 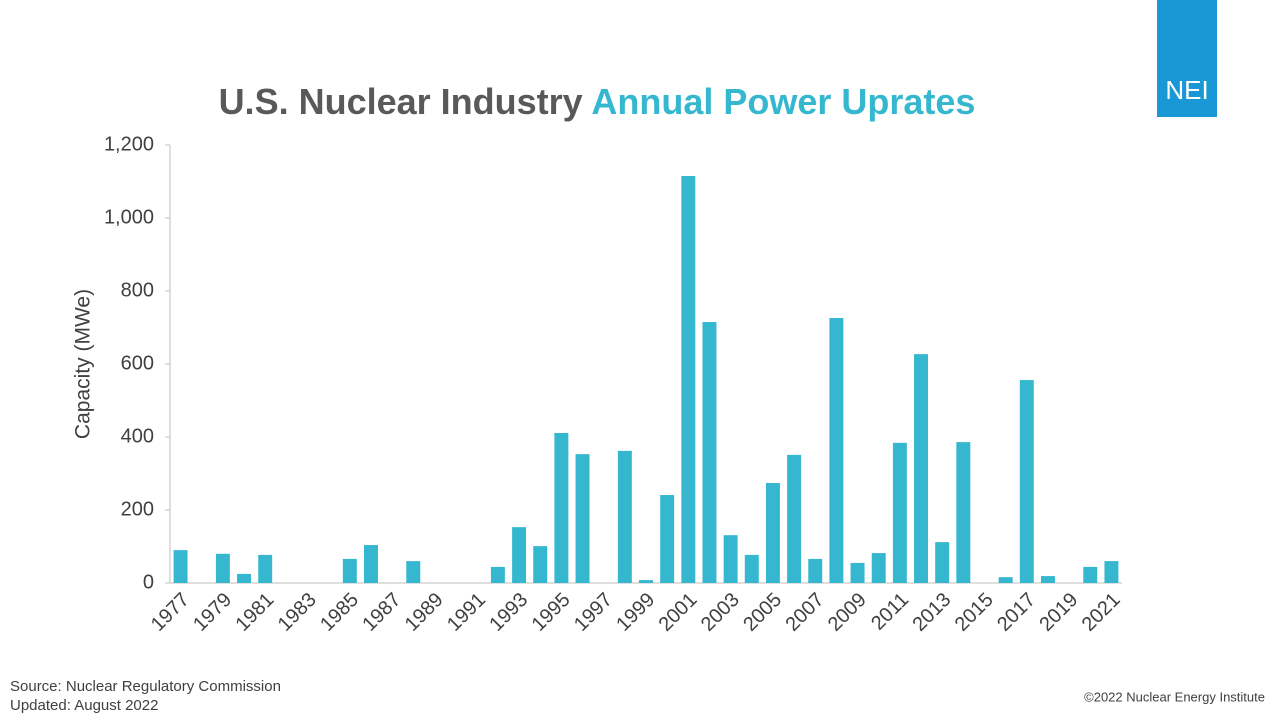 What do you see at coordinates (847, 612) in the screenshot?
I see `x-tick-label: 2009` at bounding box center [847, 612].